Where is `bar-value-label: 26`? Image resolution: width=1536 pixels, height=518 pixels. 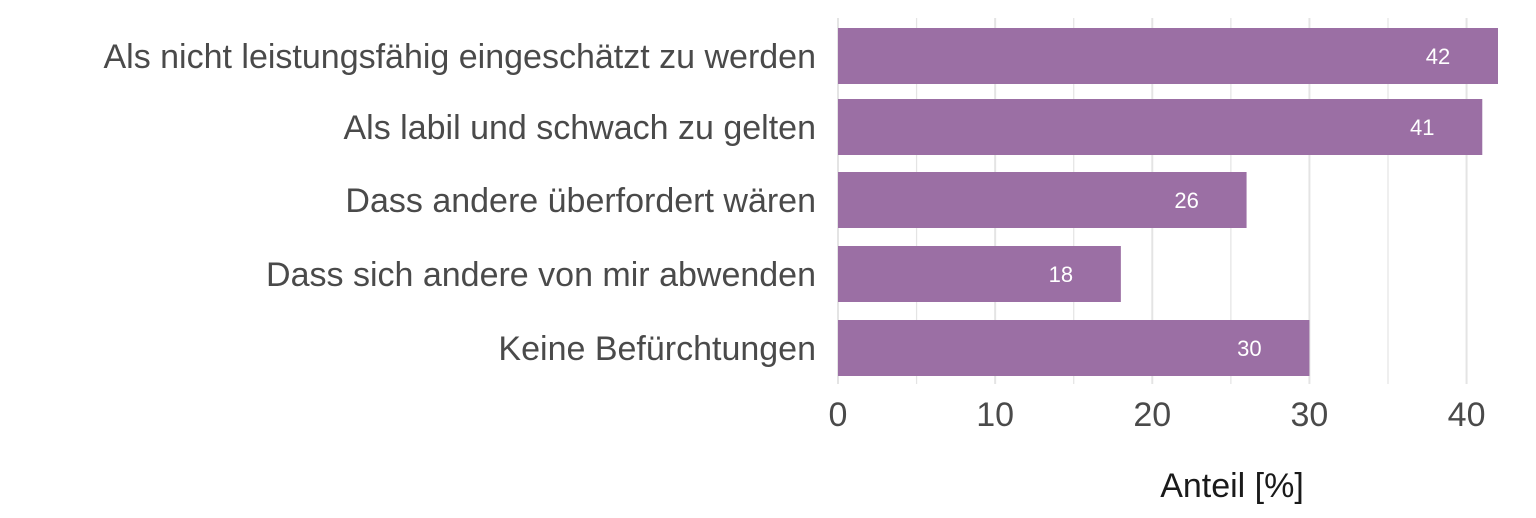 bar-value-label: 26 is located at coordinates (1186, 200).